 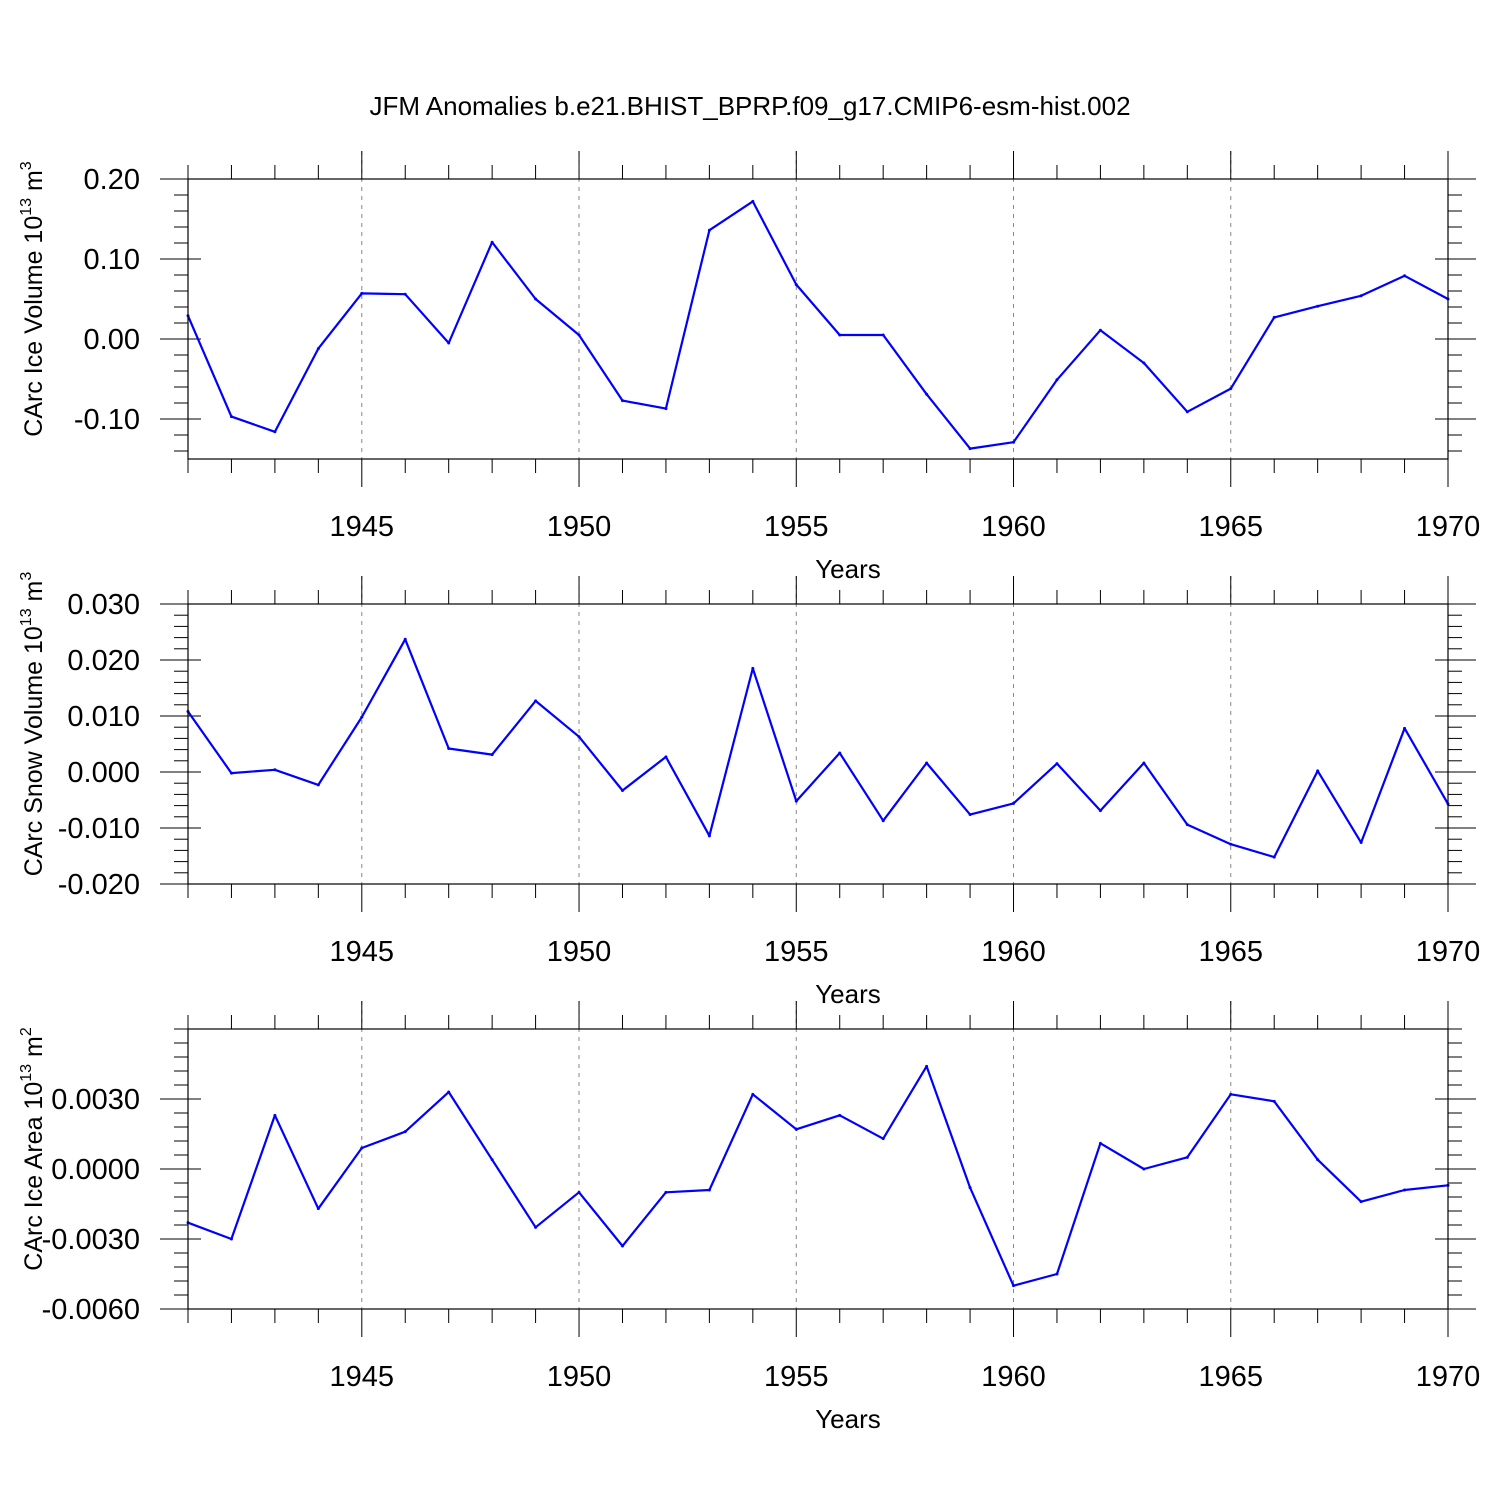 I want to click on y-tick-label: -0.010, so click(x=99, y=829).